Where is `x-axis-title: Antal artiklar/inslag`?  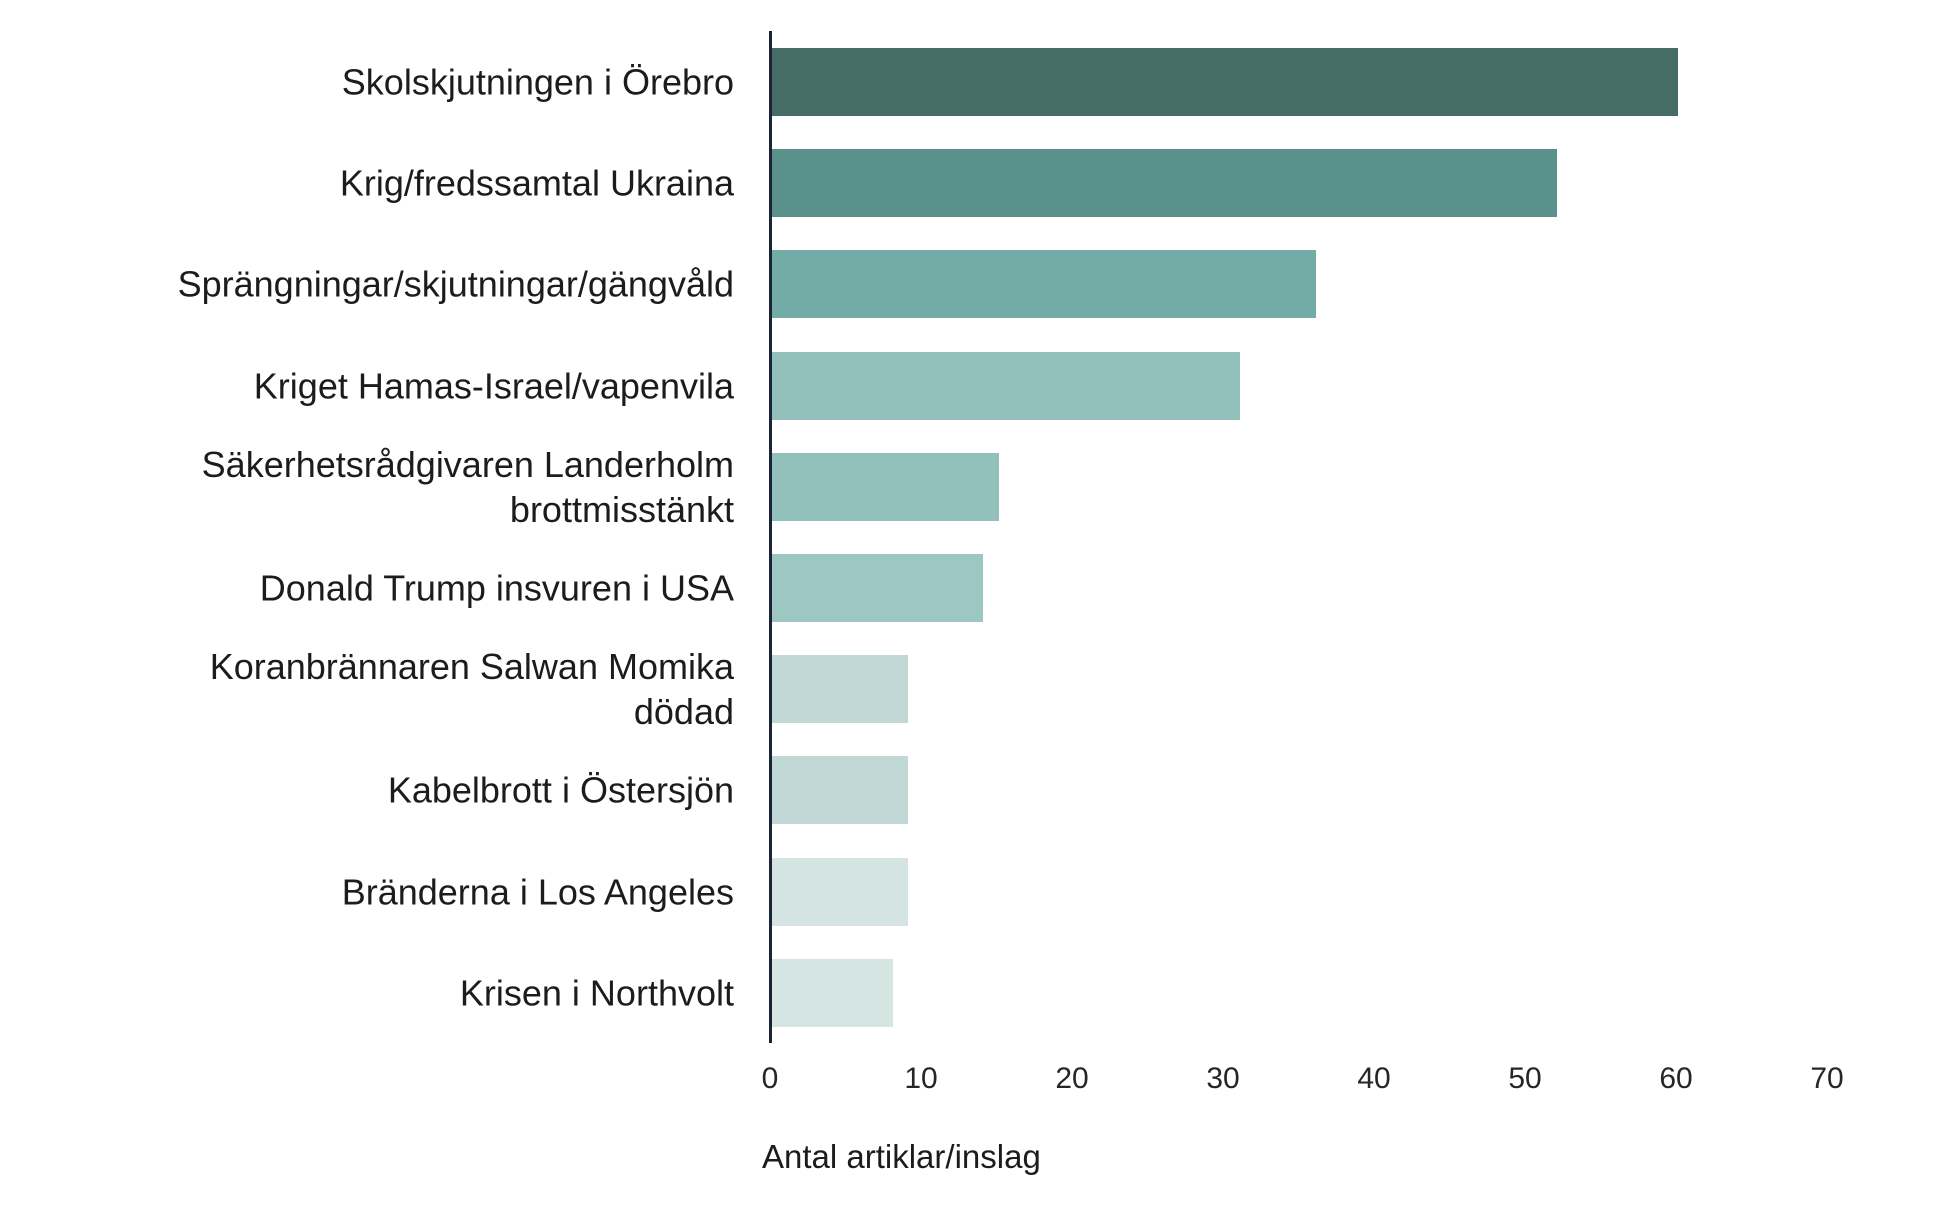
x-axis-title: Antal artiklar/inslag is located at coordinates (901, 1156).